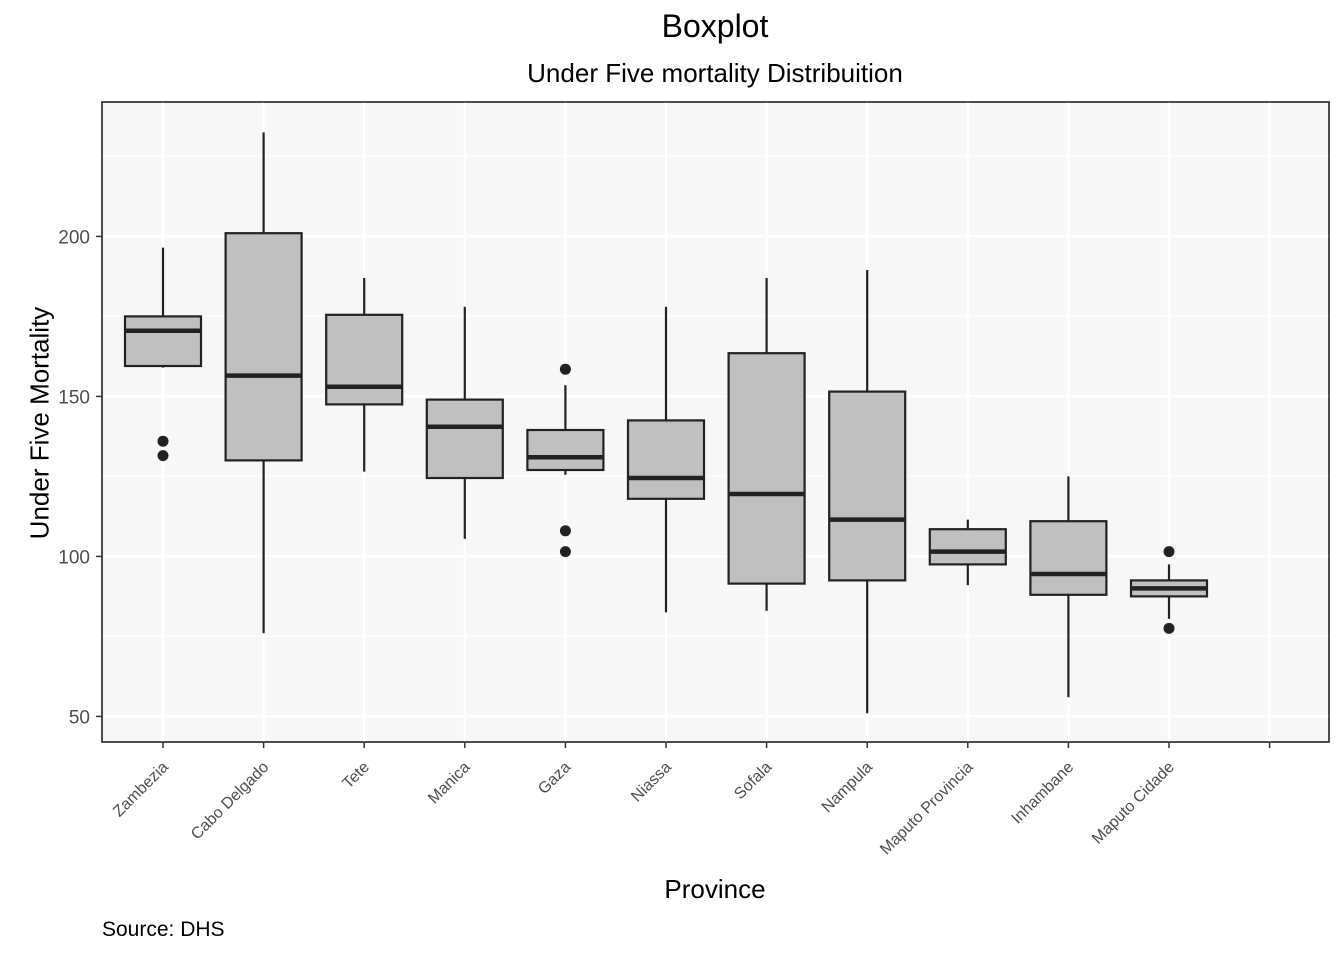  I want to click on x-tick-label: Cabo Delgado, so click(230, 801).